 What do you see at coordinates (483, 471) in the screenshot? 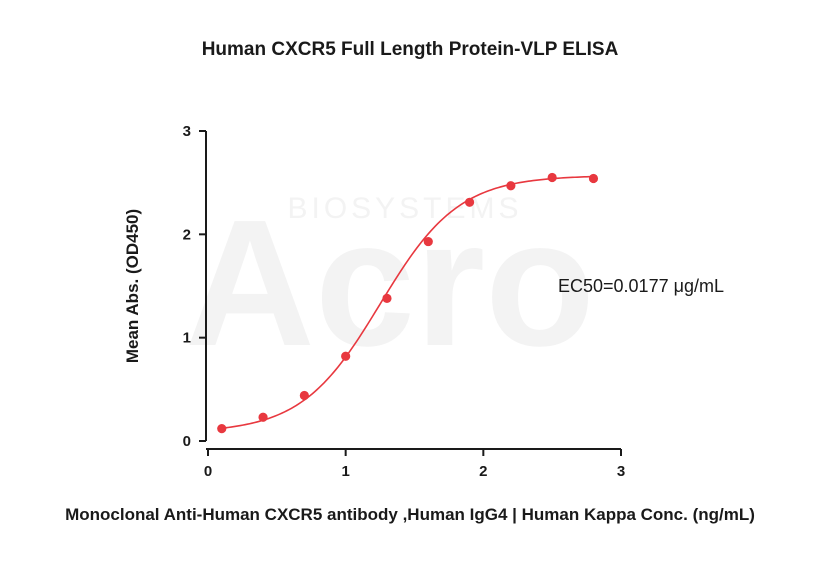
I see `x-tick-label: 2` at bounding box center [483, 471].